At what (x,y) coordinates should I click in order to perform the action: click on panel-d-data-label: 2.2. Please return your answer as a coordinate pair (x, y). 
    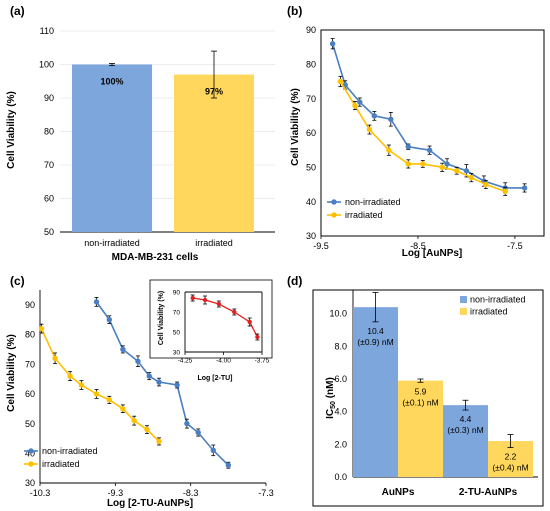
    Looking at the image, I should click on (511, 457).